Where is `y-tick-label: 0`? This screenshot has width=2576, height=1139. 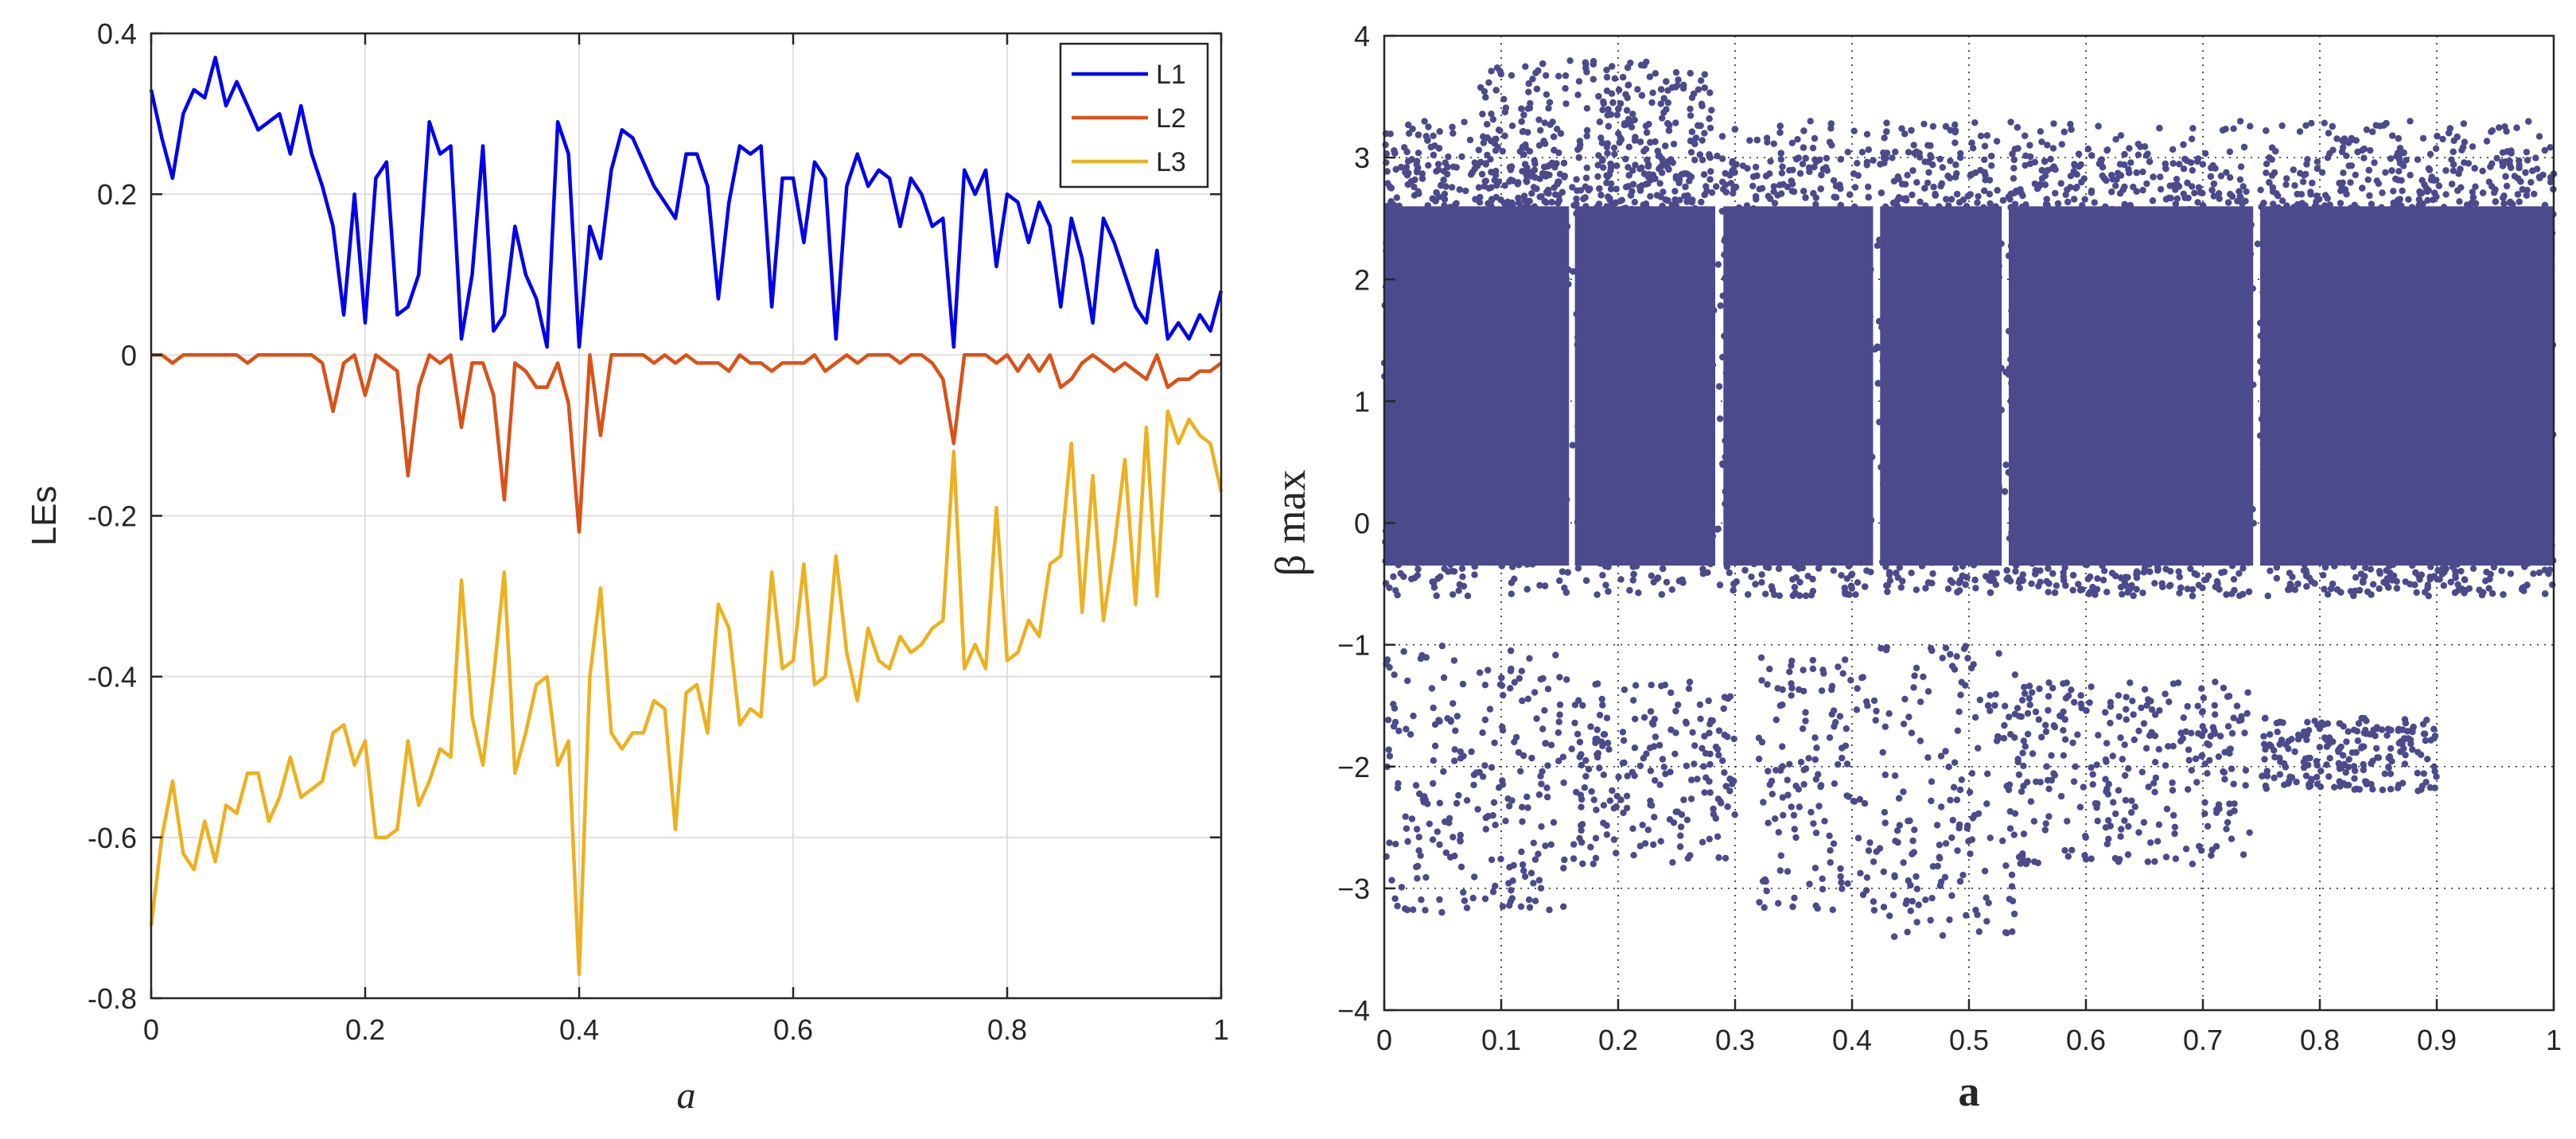 y-tick-label: 0 is located at coordinates (129, 355).